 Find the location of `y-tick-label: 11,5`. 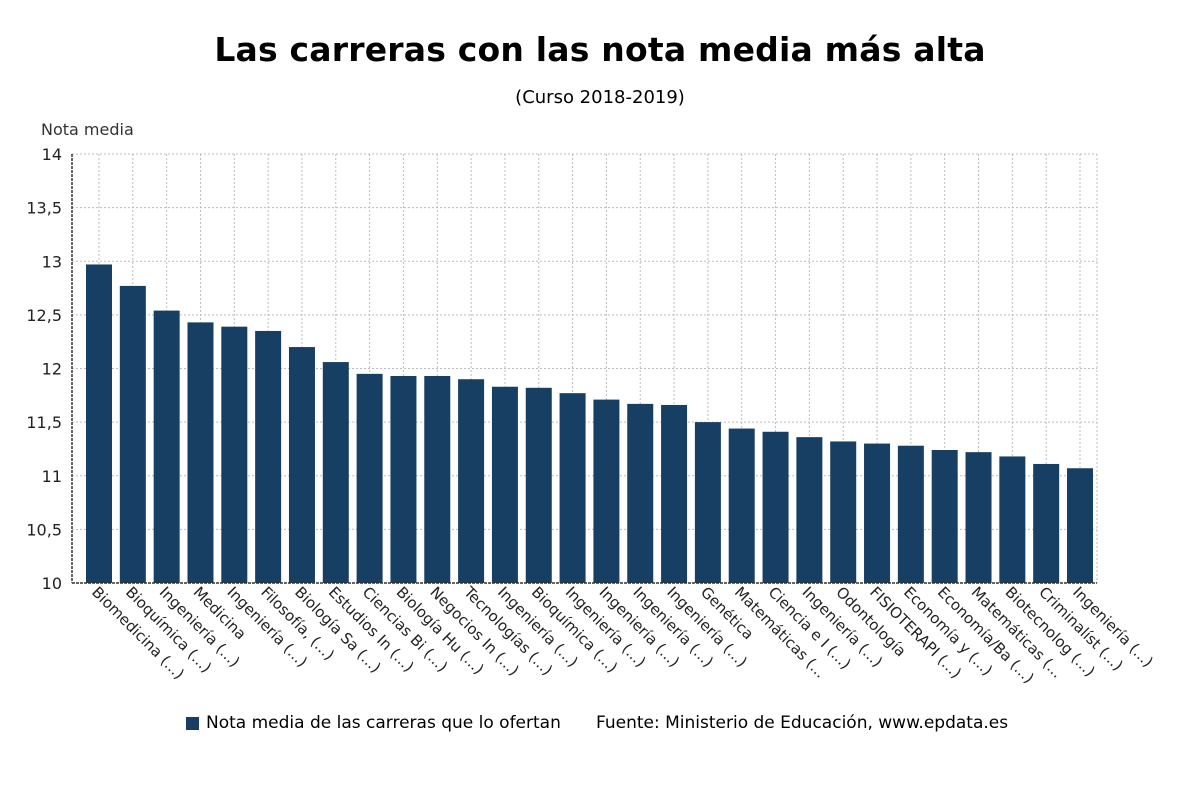

y-tick-label: 11,5 is located at coordinates (44, 422).